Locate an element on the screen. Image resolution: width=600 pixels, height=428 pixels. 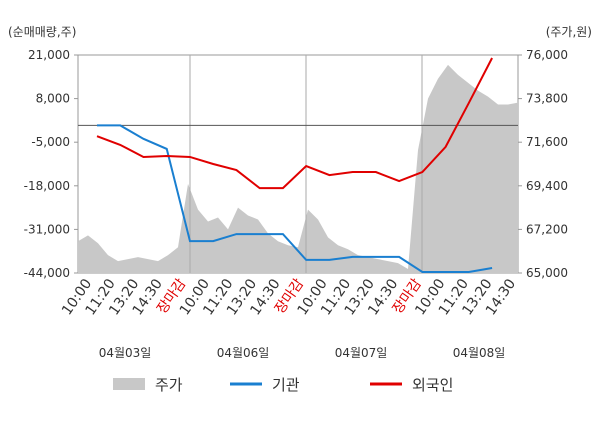
date-label: 04월06일 is located at coordinates (243, 353).